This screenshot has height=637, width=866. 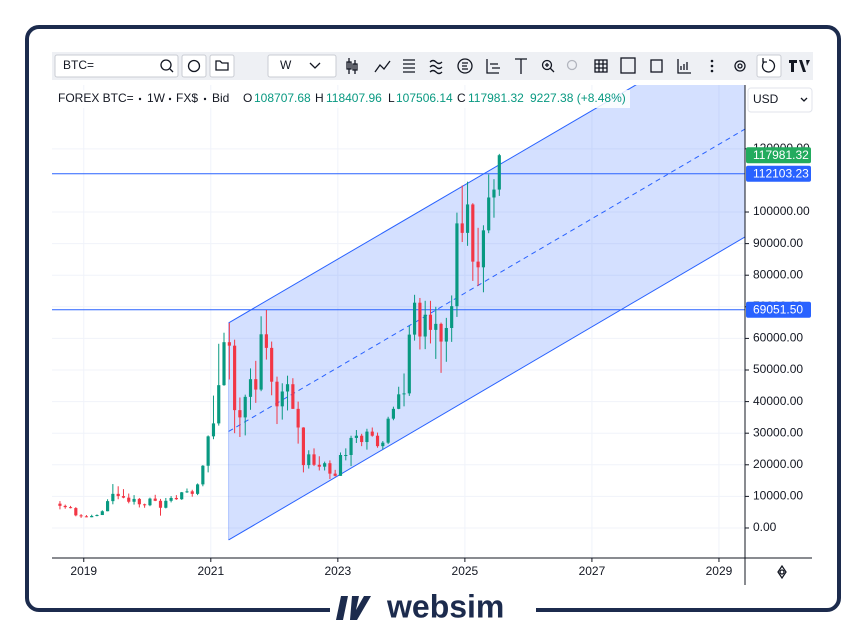 What do you see at coordinates (194, 66) in the screenshot?
I see `compare-button` at bounding box center [194, 66].